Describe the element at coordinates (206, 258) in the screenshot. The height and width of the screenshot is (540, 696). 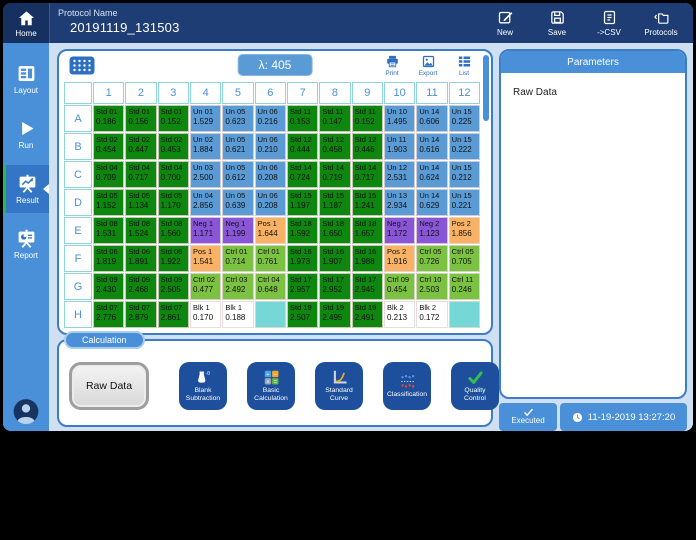
I see `well-F4: Pos 1 1.541` at that location.